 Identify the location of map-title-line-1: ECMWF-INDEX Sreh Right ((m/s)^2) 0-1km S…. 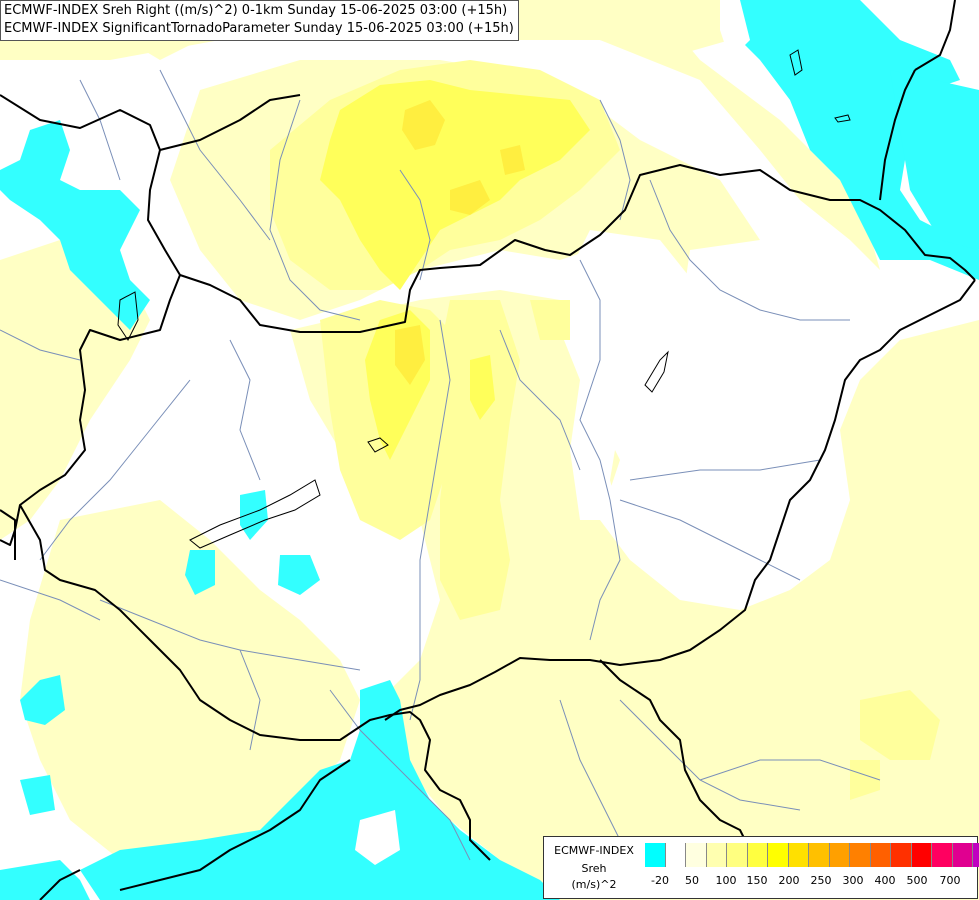
(256, 10).